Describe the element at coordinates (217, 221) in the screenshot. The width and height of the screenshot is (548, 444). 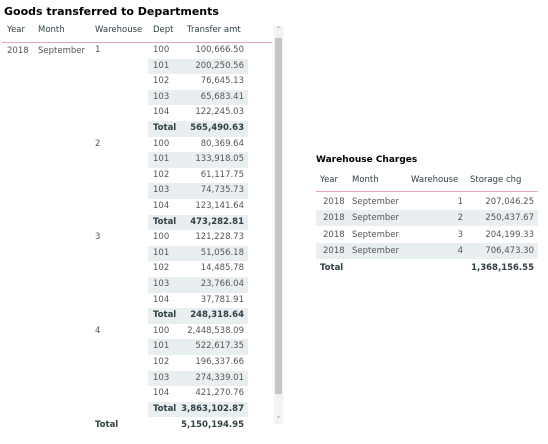
I see `subtotal-value: 473,282.81` at that location.